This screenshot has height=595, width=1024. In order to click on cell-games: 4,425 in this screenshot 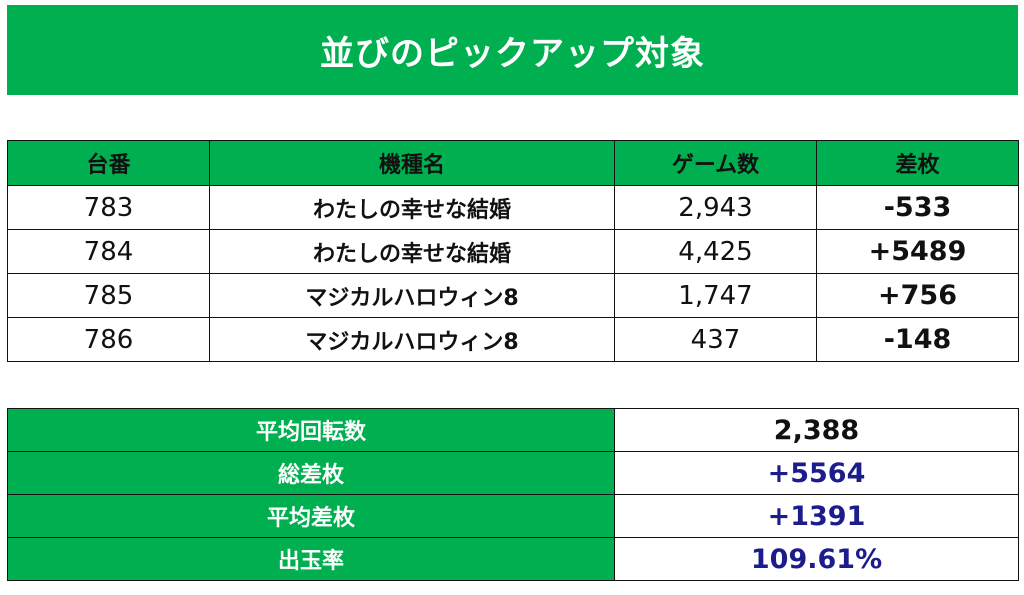, I will do `click(715, 251)`.